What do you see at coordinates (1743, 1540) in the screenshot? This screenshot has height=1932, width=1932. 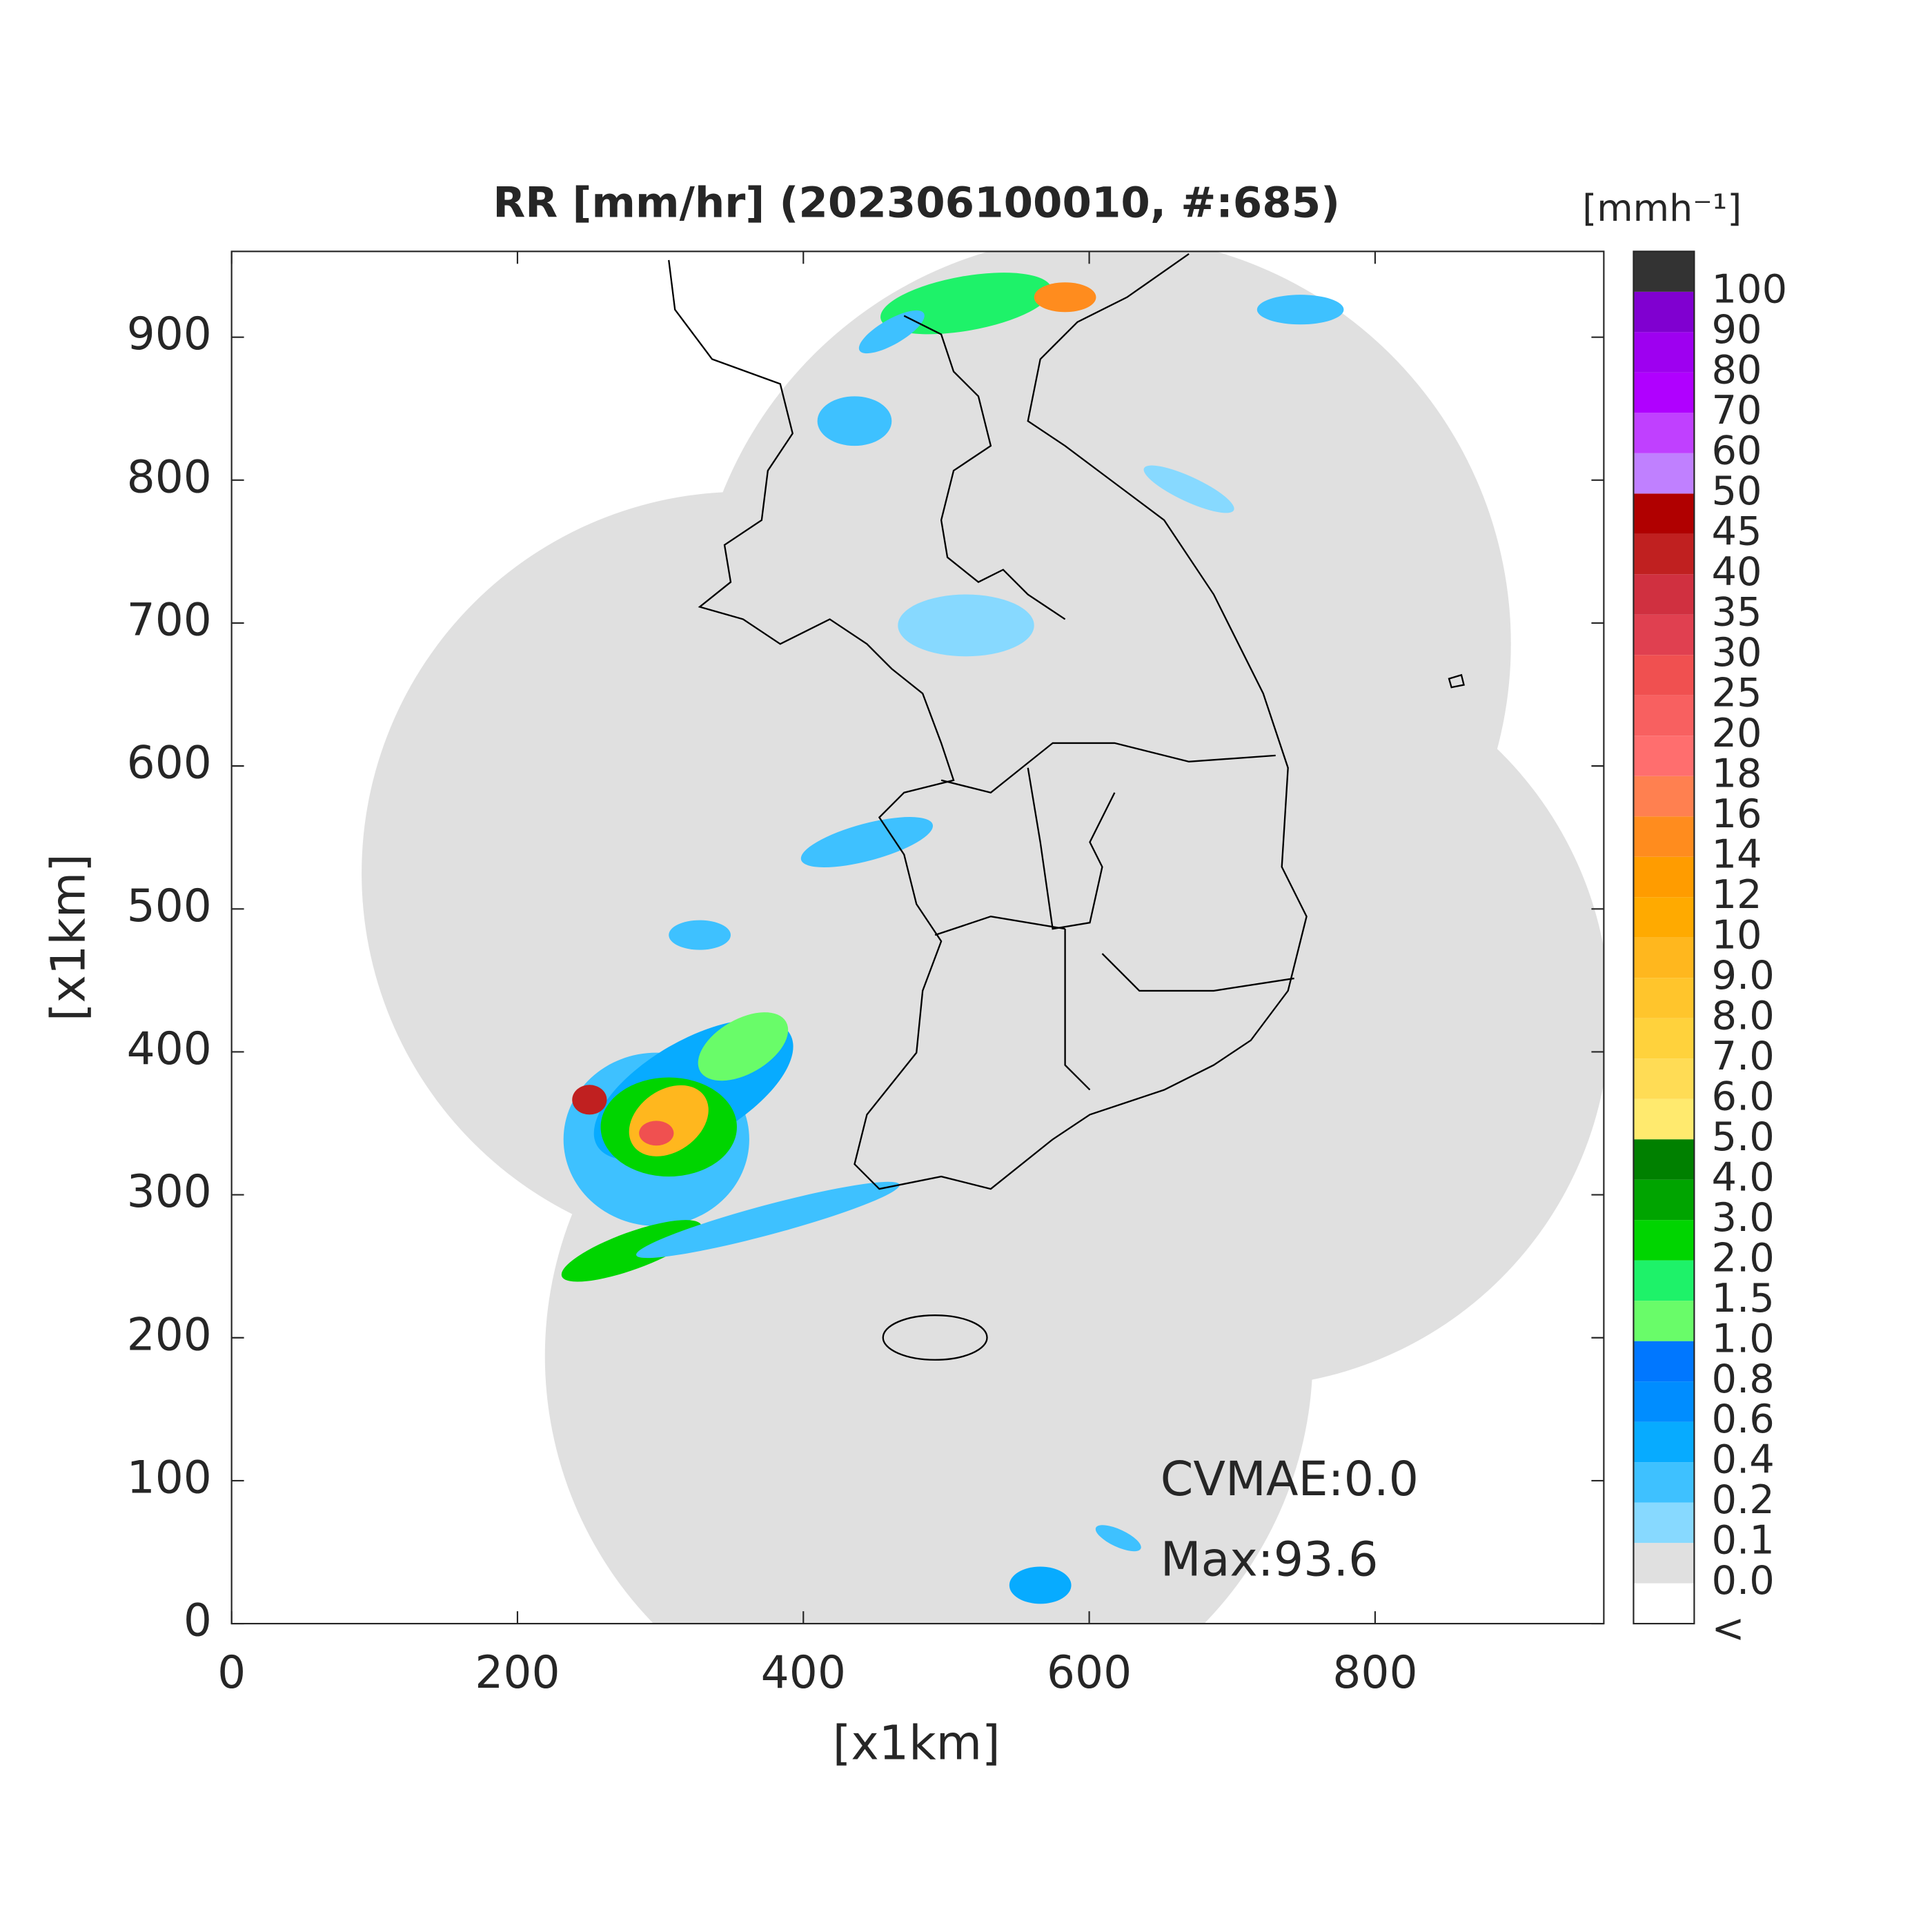 I see `colorbar-label: 0.1` at bounding box center [1743, 1540].